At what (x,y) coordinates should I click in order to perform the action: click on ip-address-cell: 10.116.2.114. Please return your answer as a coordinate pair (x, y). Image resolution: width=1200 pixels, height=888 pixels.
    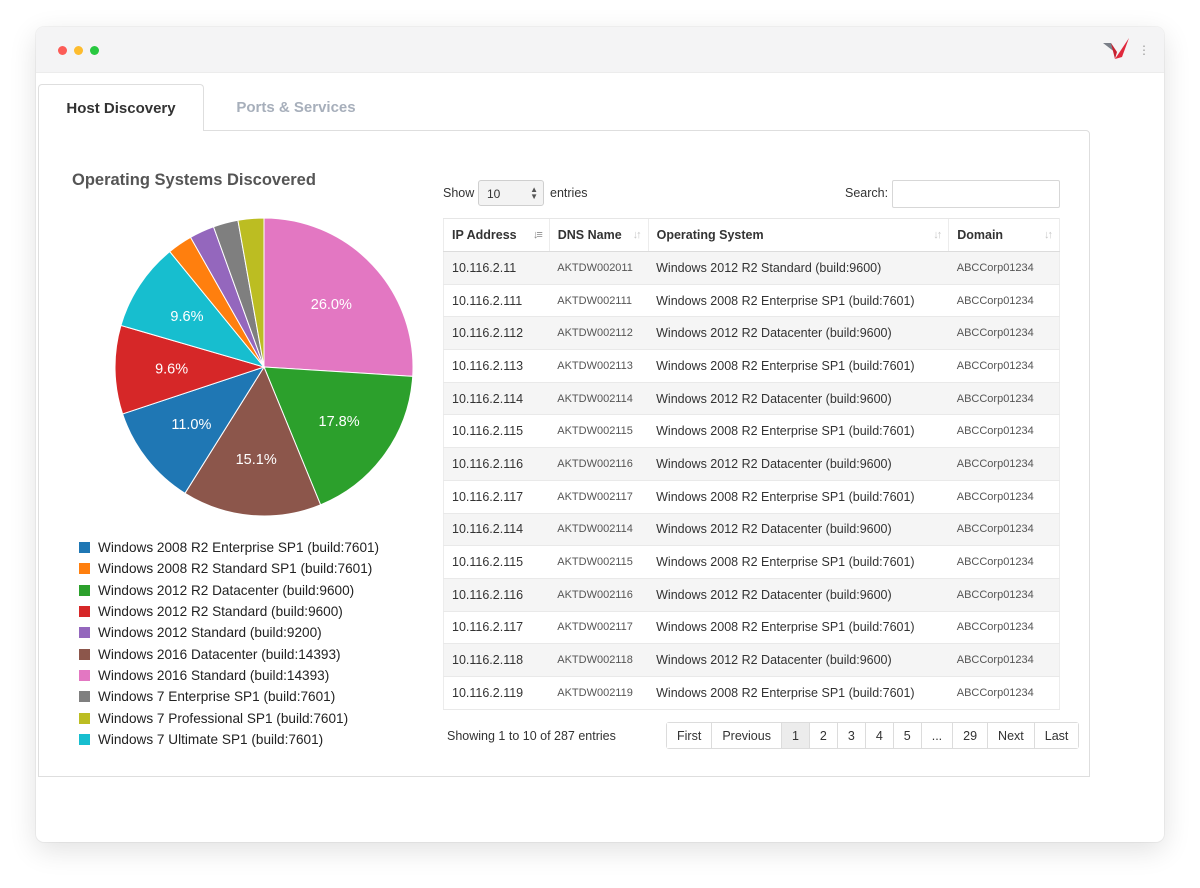
    Looking at the image, I should click on (496, 530).